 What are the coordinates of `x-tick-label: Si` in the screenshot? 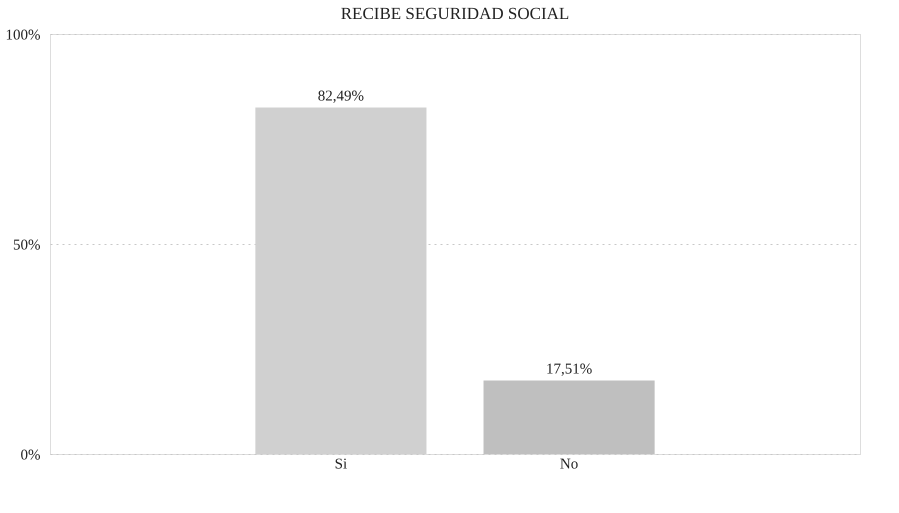 It's located at (341, 464).